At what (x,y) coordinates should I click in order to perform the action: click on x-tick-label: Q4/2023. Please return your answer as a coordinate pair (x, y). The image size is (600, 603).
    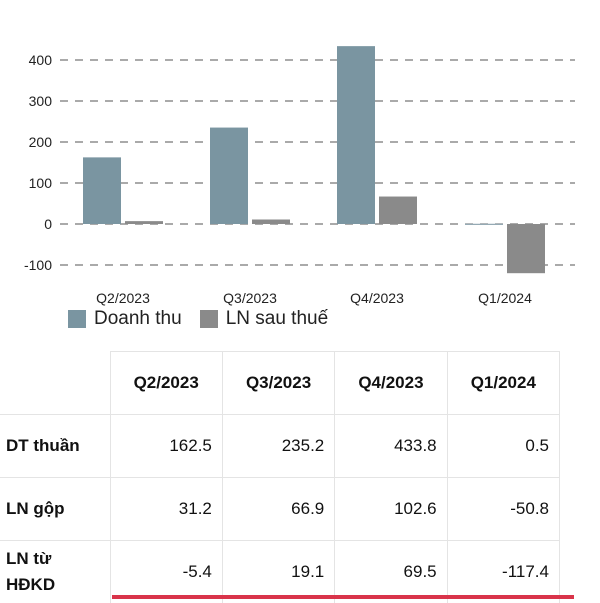
    Looking at the image, I should click on (377, 298).